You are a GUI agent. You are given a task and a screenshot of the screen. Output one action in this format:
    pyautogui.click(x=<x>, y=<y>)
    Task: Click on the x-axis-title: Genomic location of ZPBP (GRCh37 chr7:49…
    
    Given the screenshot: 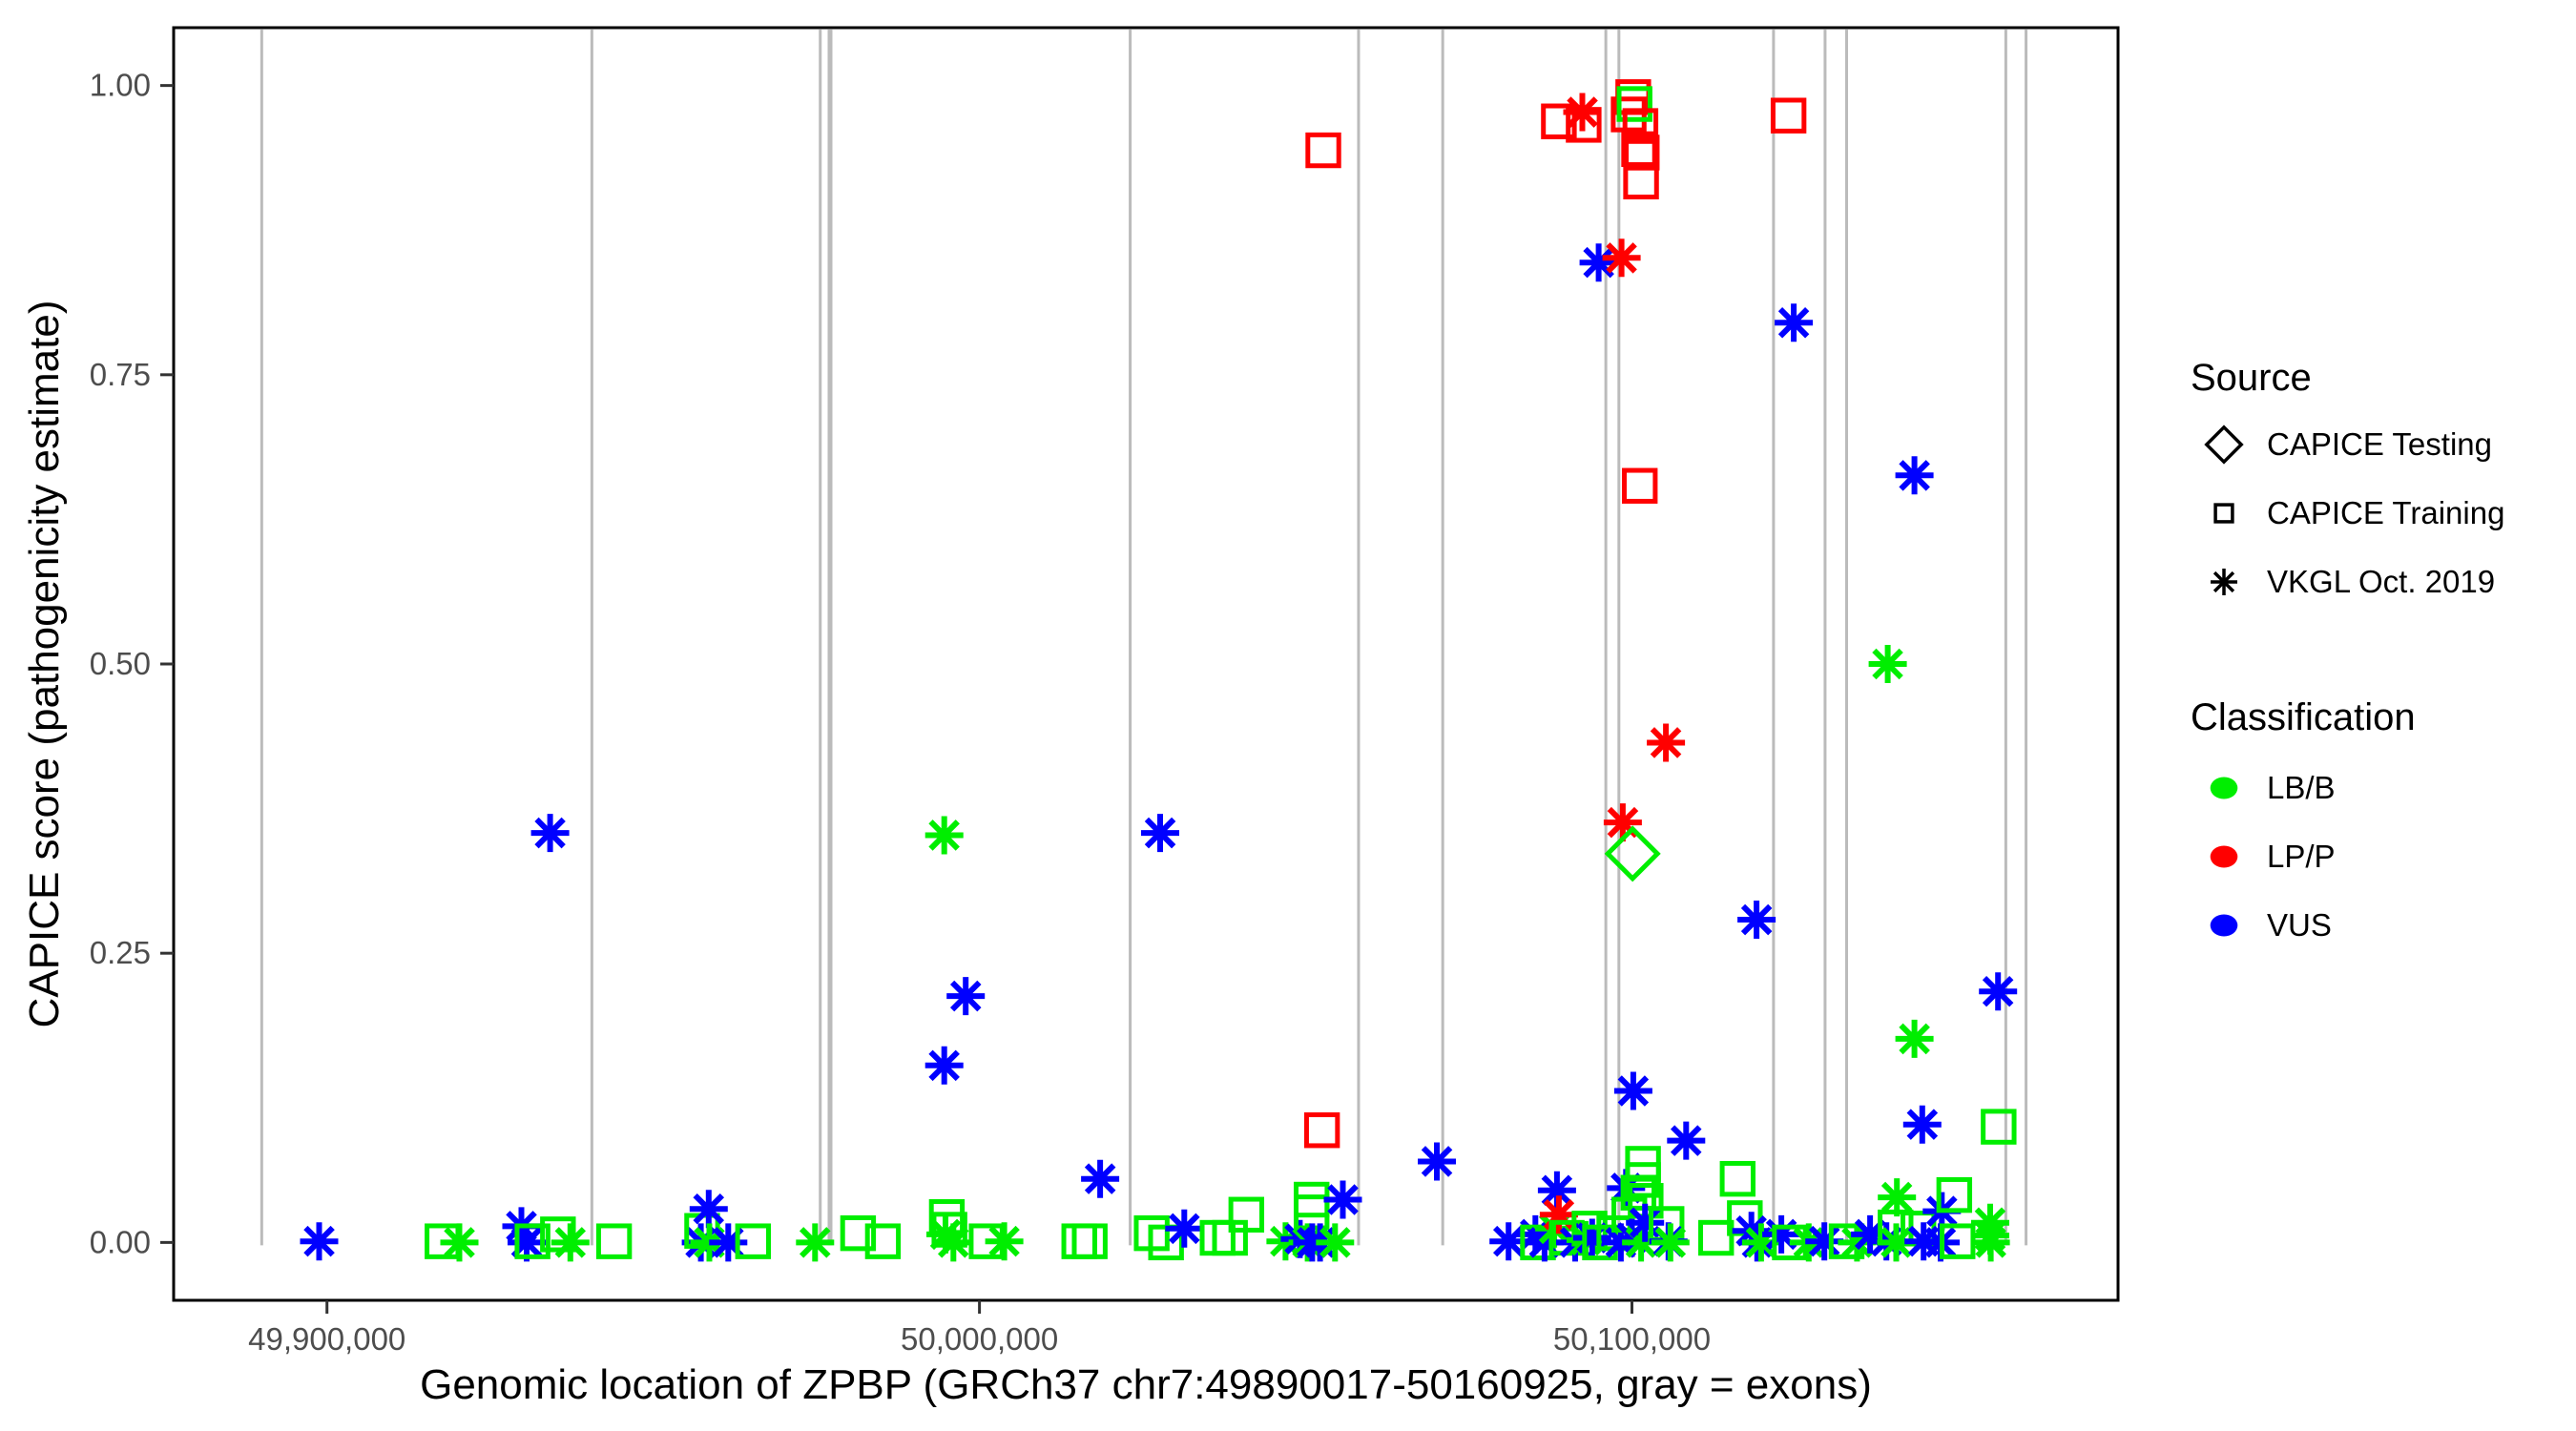 What is the action you would take?
    pyautogui.click(x=1146, y=1384)
    